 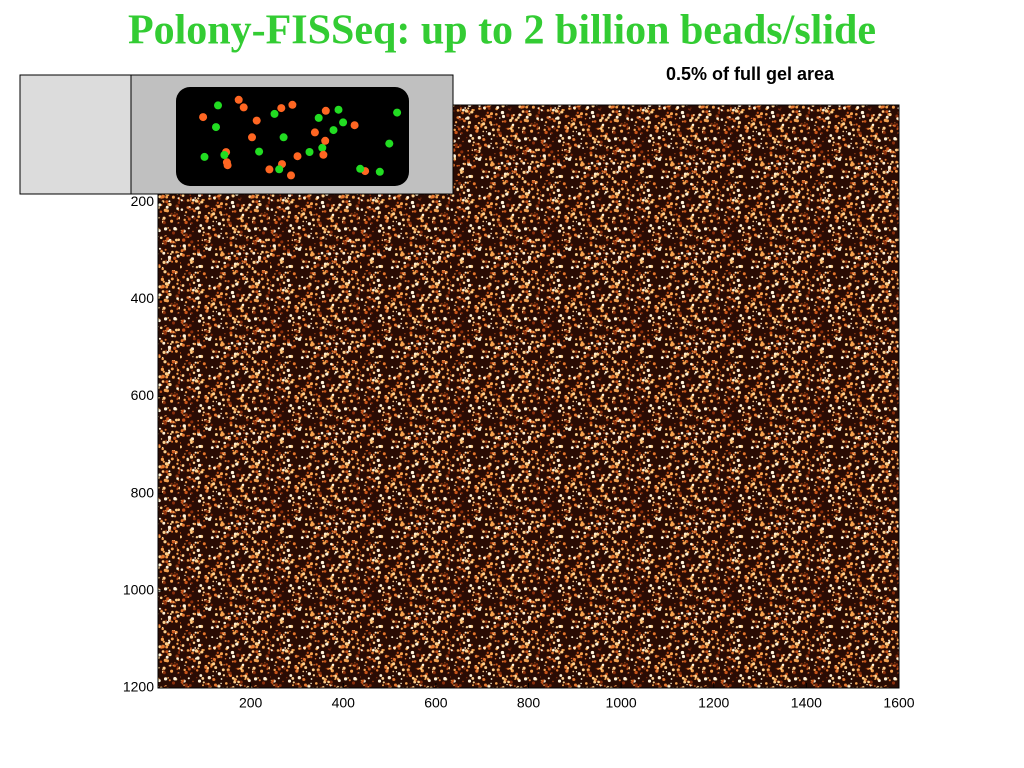 I want to click on bead-dots, so click(x=300, y=137).